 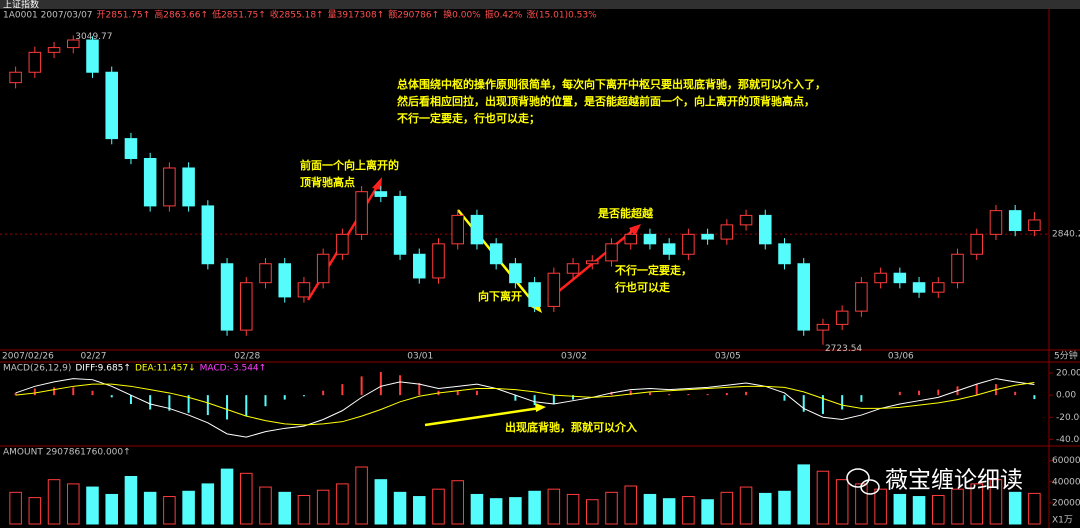 I want to click on info-item: 收2855.18↑, so click(x=297, y=15).